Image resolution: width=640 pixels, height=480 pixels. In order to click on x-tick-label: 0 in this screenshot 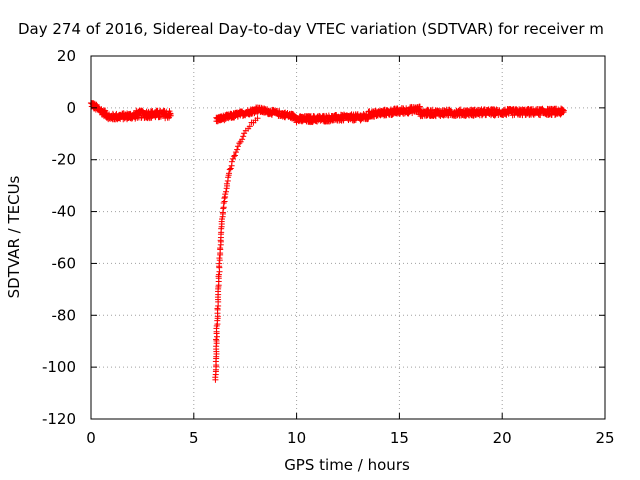, I will do `click(91, 438)`.